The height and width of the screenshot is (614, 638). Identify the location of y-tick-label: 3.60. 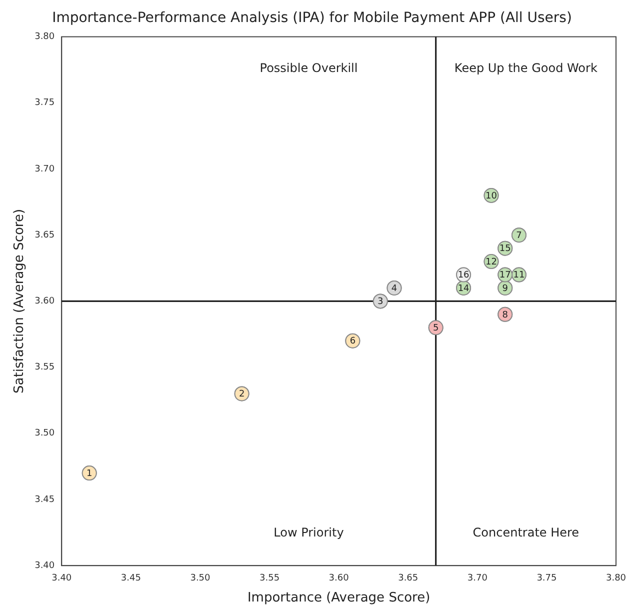
(44, 301).